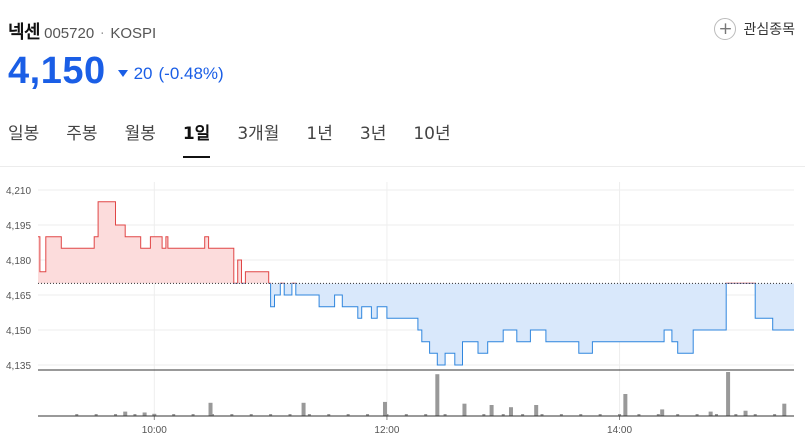 This screenshot has width=805, height=442. What do you see at coordinates (769, 30) in the screenshot?
I see `watchlist-label: 관심종목` at bounding box center [769, 30].